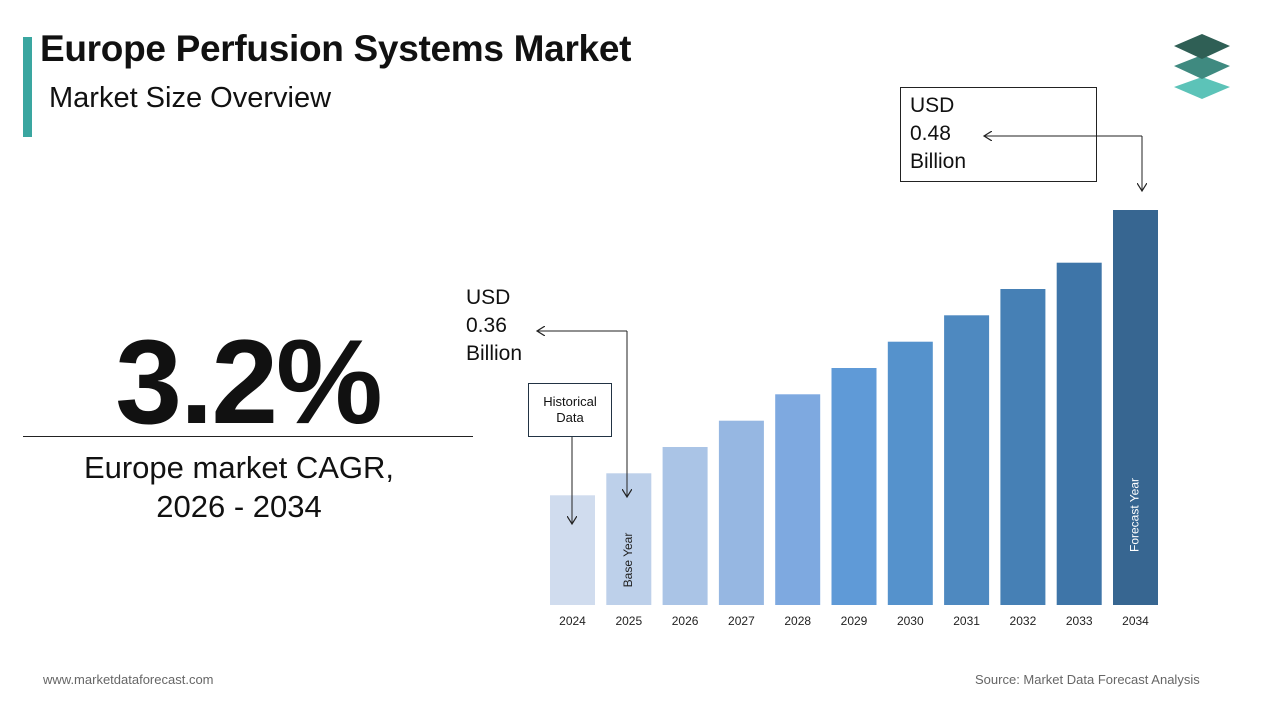  I want to click on base-value-currency: USD, so click(488, 297).